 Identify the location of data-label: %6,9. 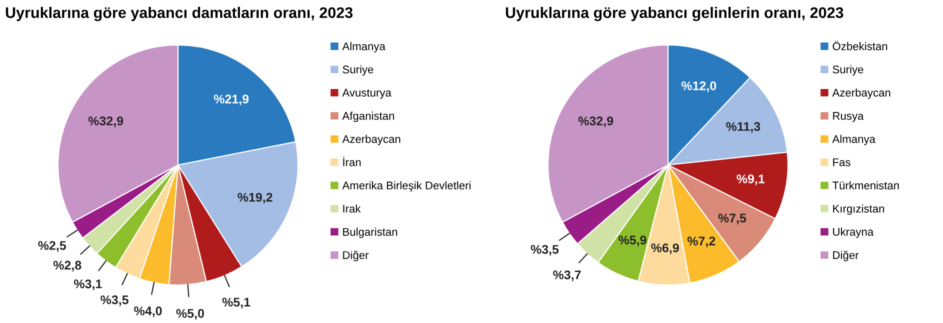
(665, 248).